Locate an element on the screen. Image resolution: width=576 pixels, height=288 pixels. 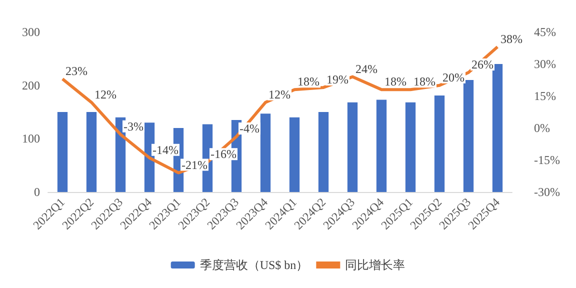
data-label: -16% is located at coordinates (223, 154).